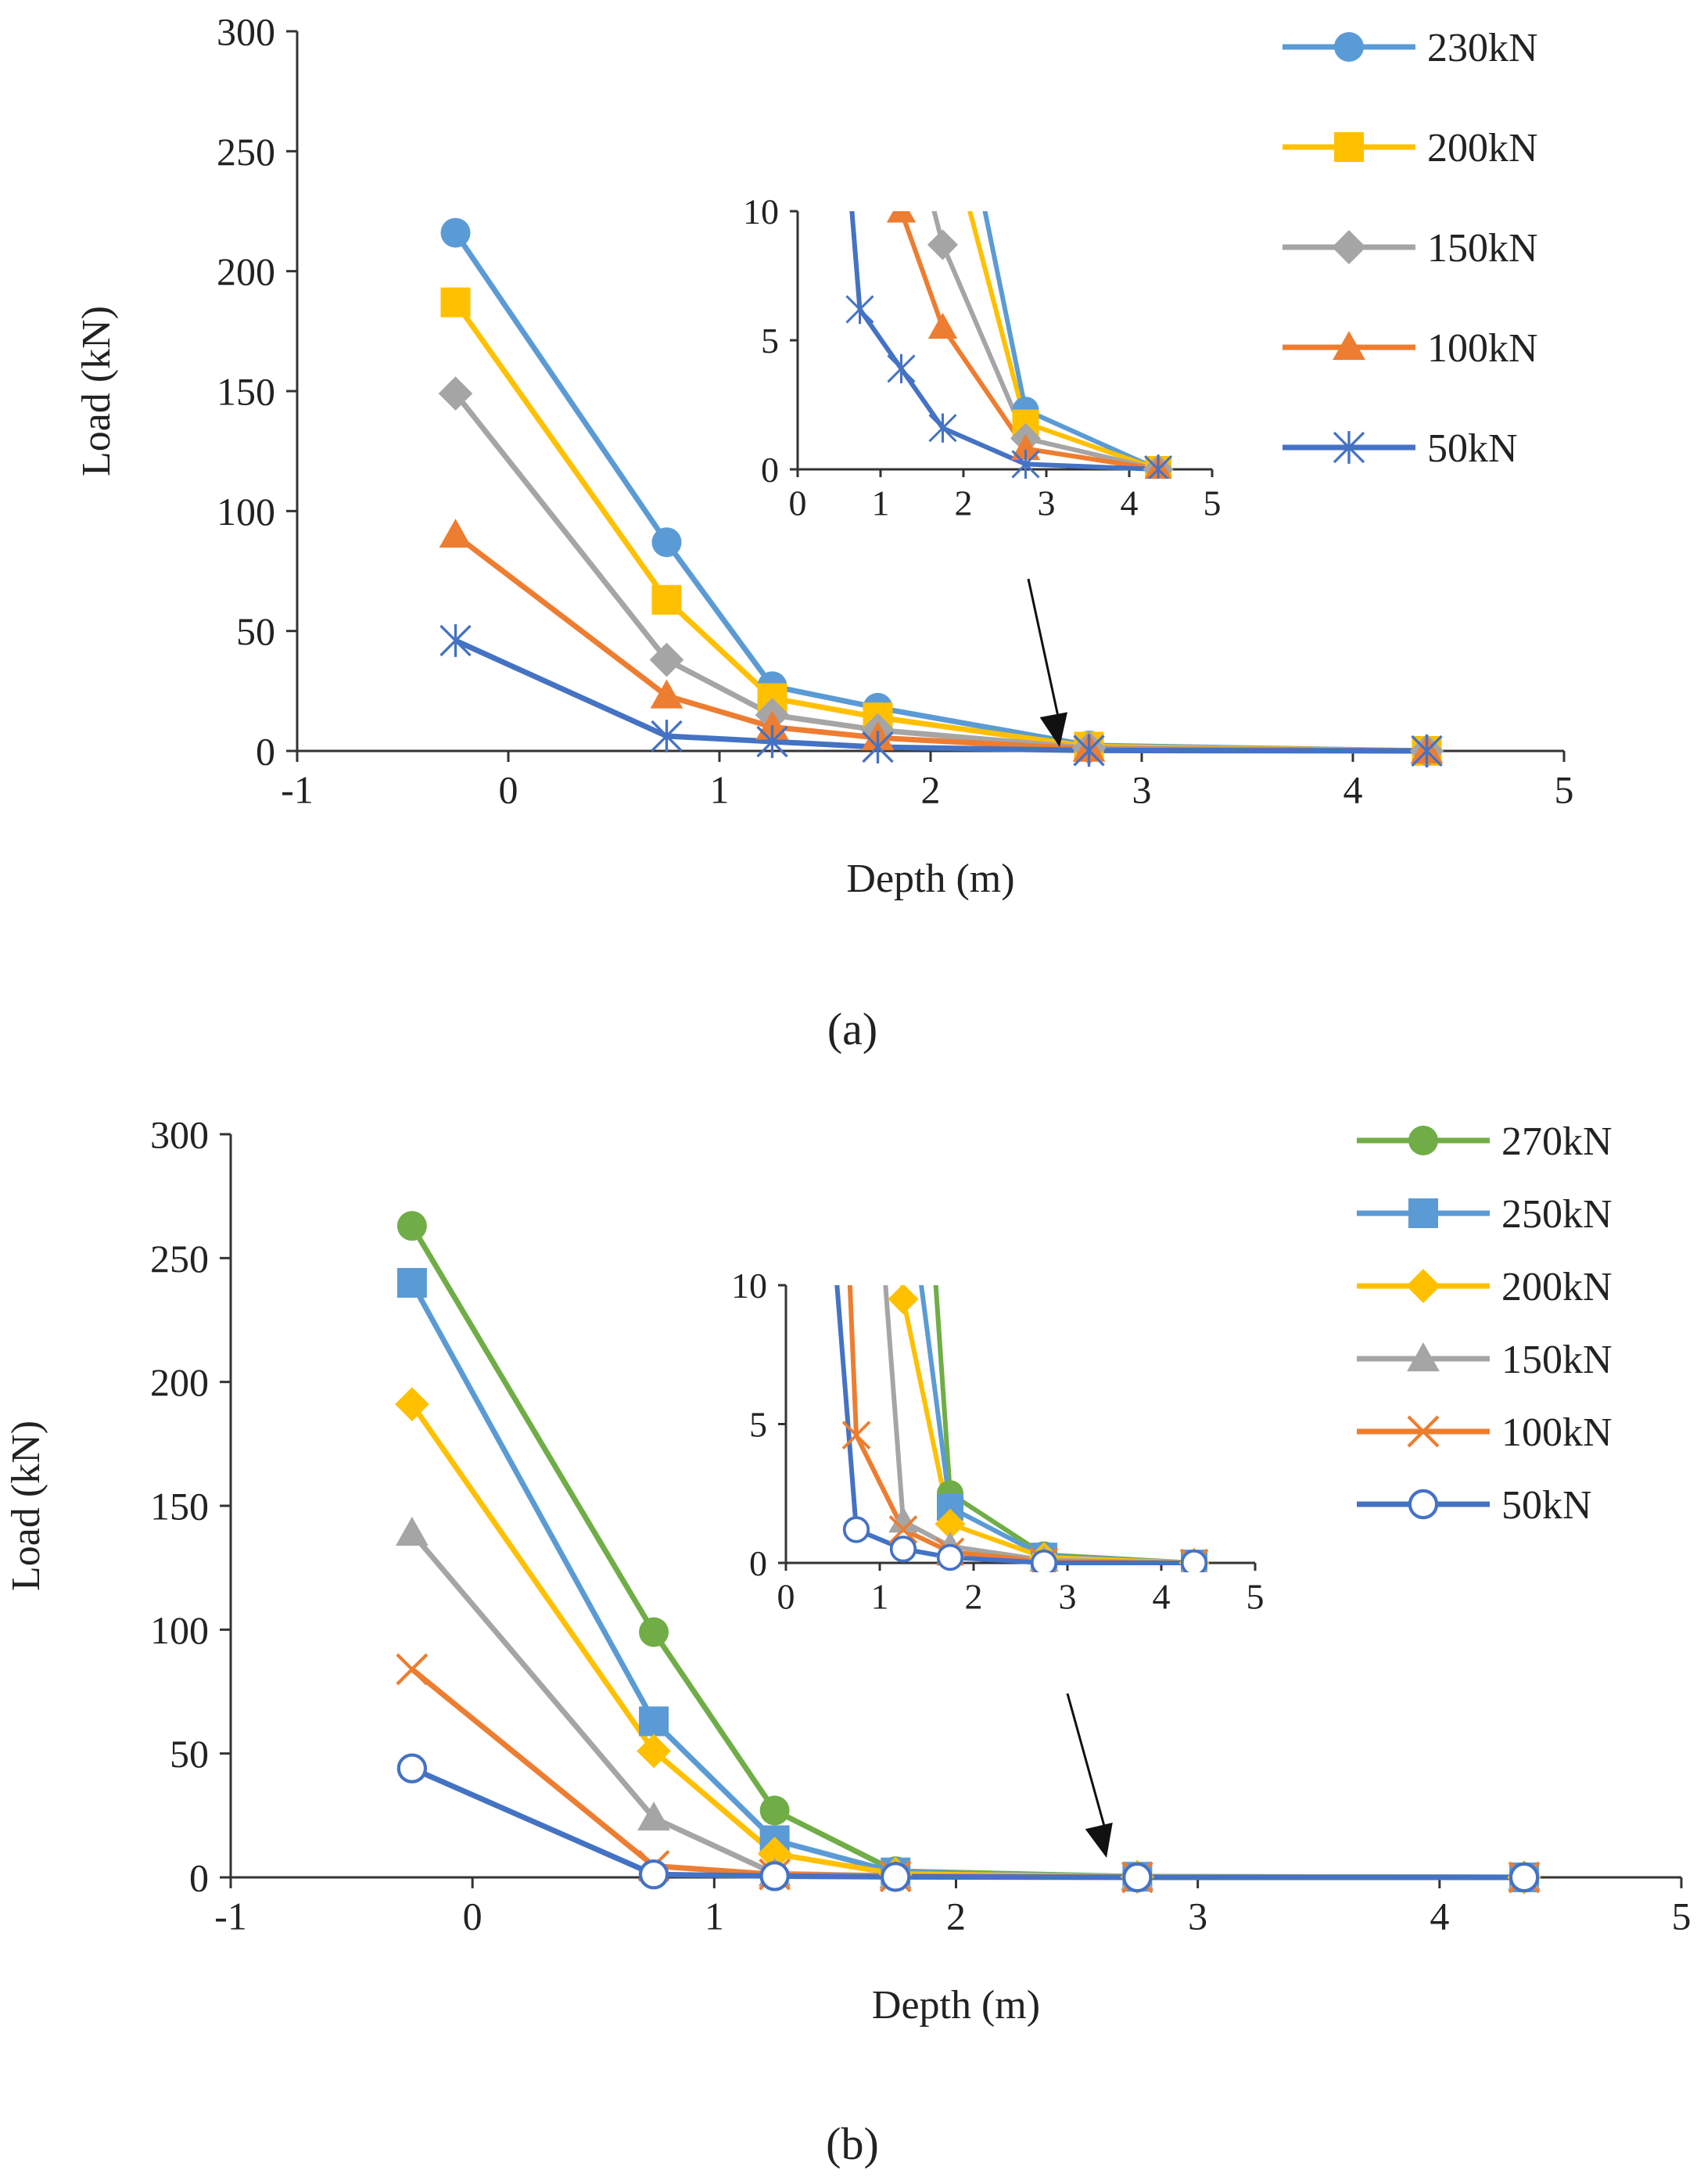 Image resolution: width=1704 pixels, height=2184 pixels. What do you see at coordinates (1557, 1141) in the screenshot?
I see `b-legend-label-0: 270kN` at bounding box center [1557, 1141].